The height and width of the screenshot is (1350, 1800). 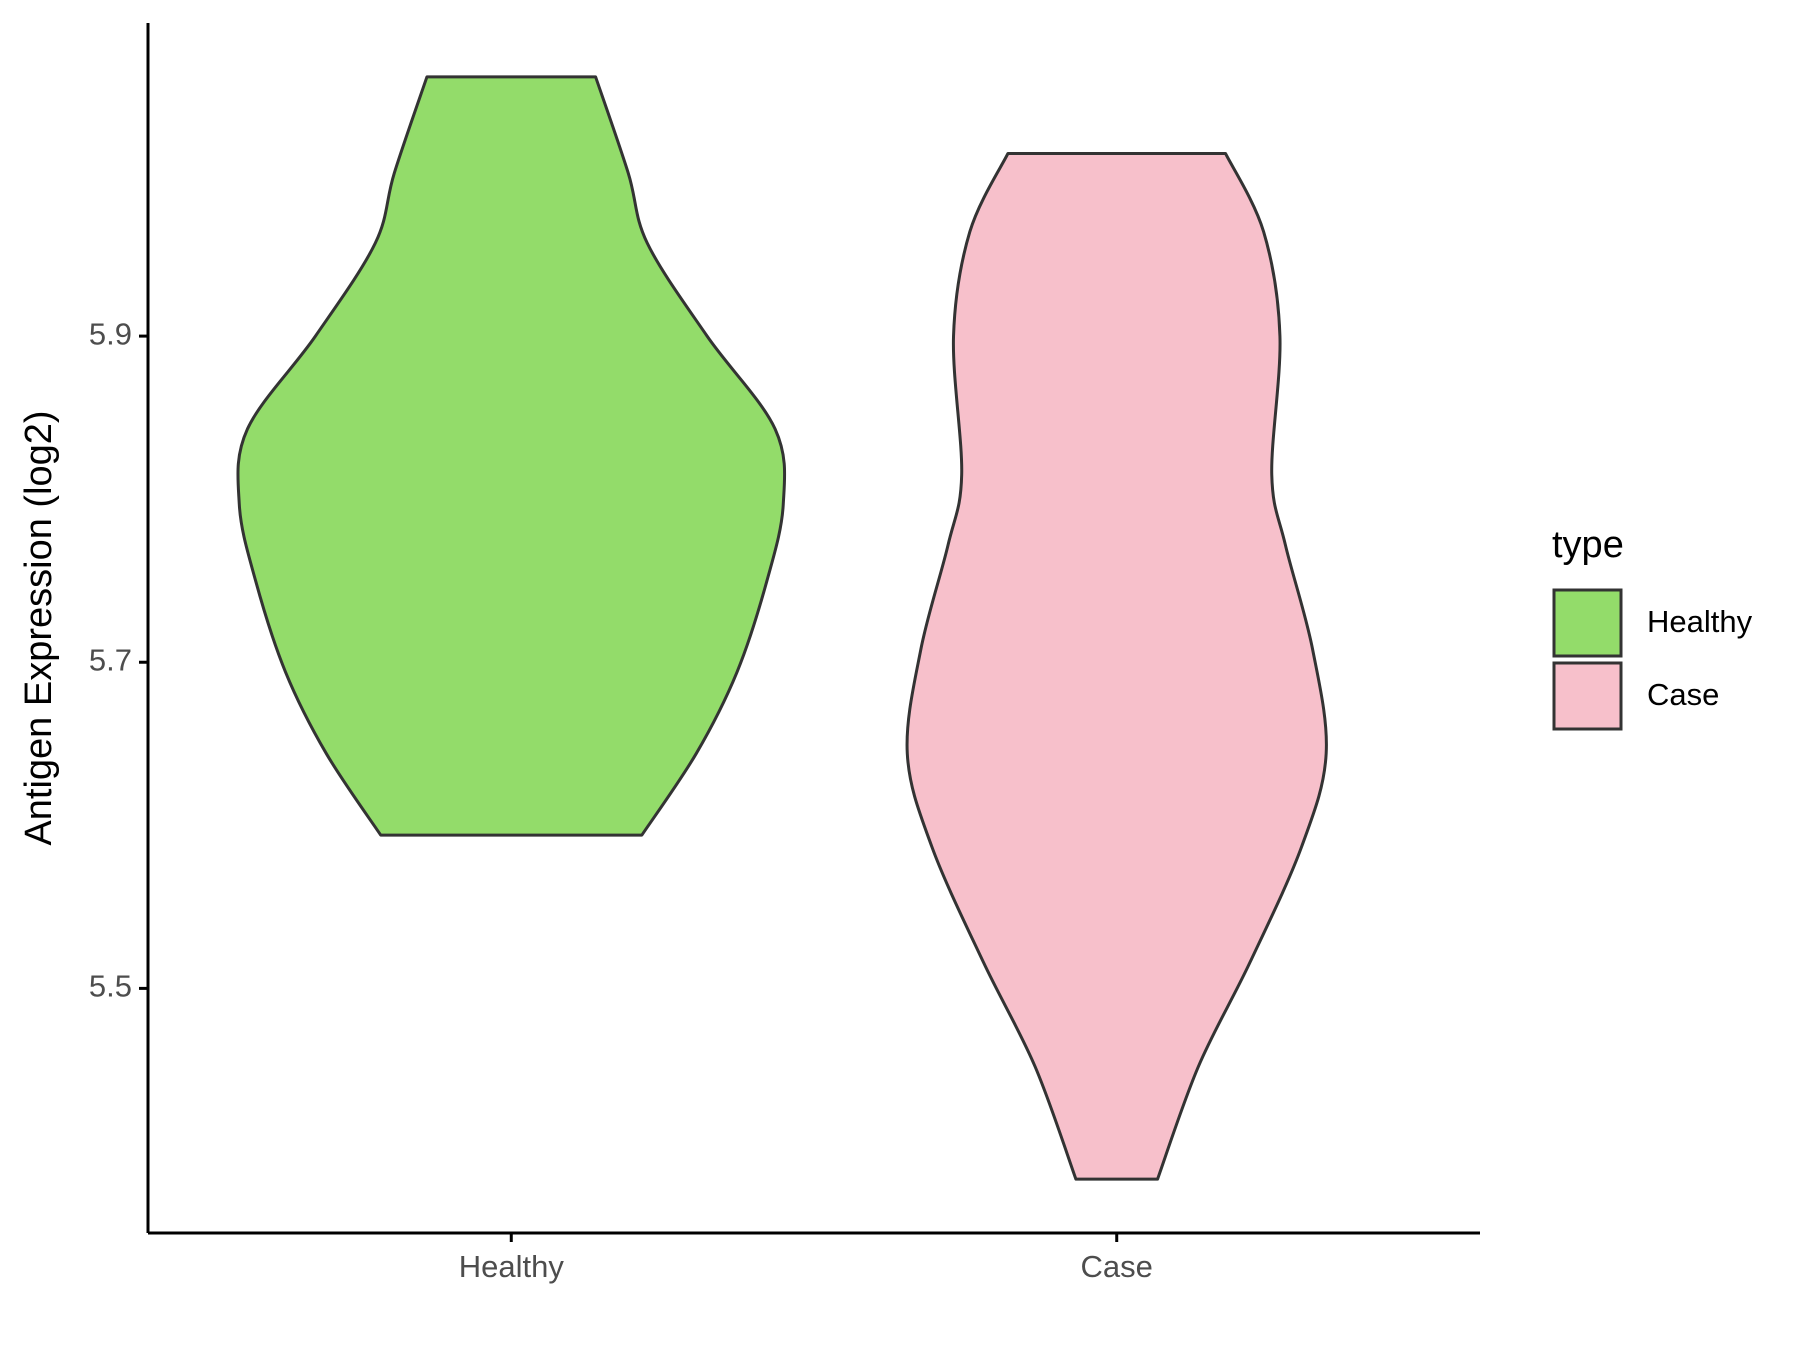 What do you see at coordinates (39, 627) in the screenshot?
I see `y-axis-title: Antigen Expression (log2)` at bounding box center [39, 627].